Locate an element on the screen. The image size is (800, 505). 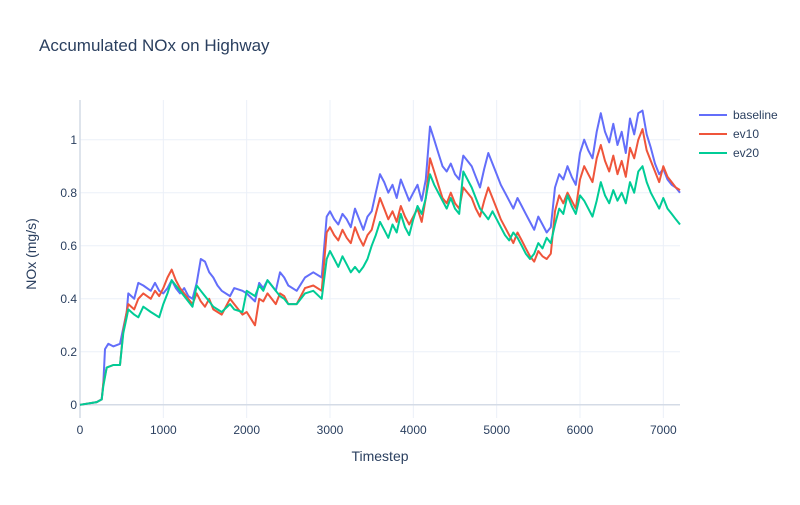
y-axis-title: NOx (mg/s) is located at coordinates (31, 254).